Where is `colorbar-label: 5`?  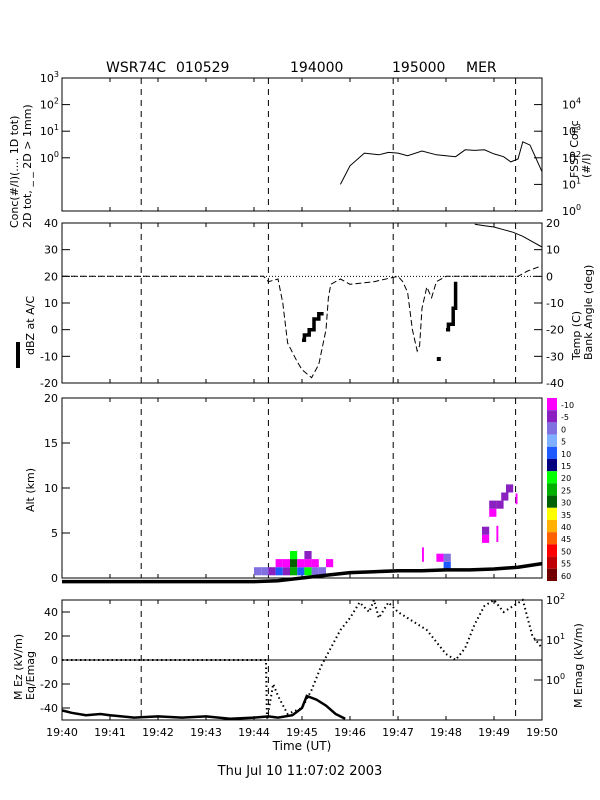
colorbar-label: 5 is located at coordinates (563, 442).